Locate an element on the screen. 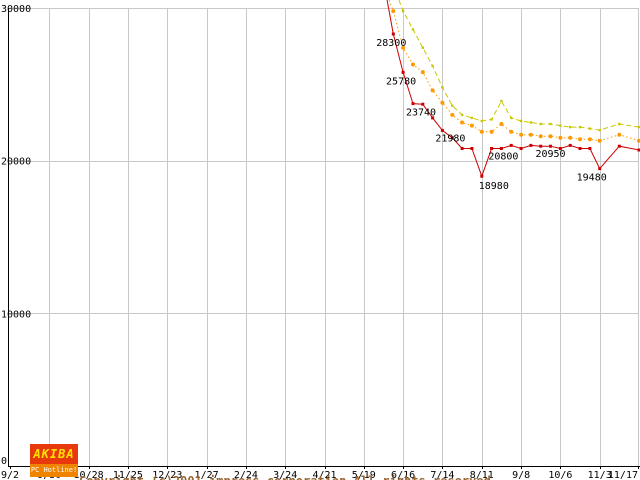 This screenshot has width=640, height=480. x-axis-label: 11/17 is located at coordinates (623, 475).